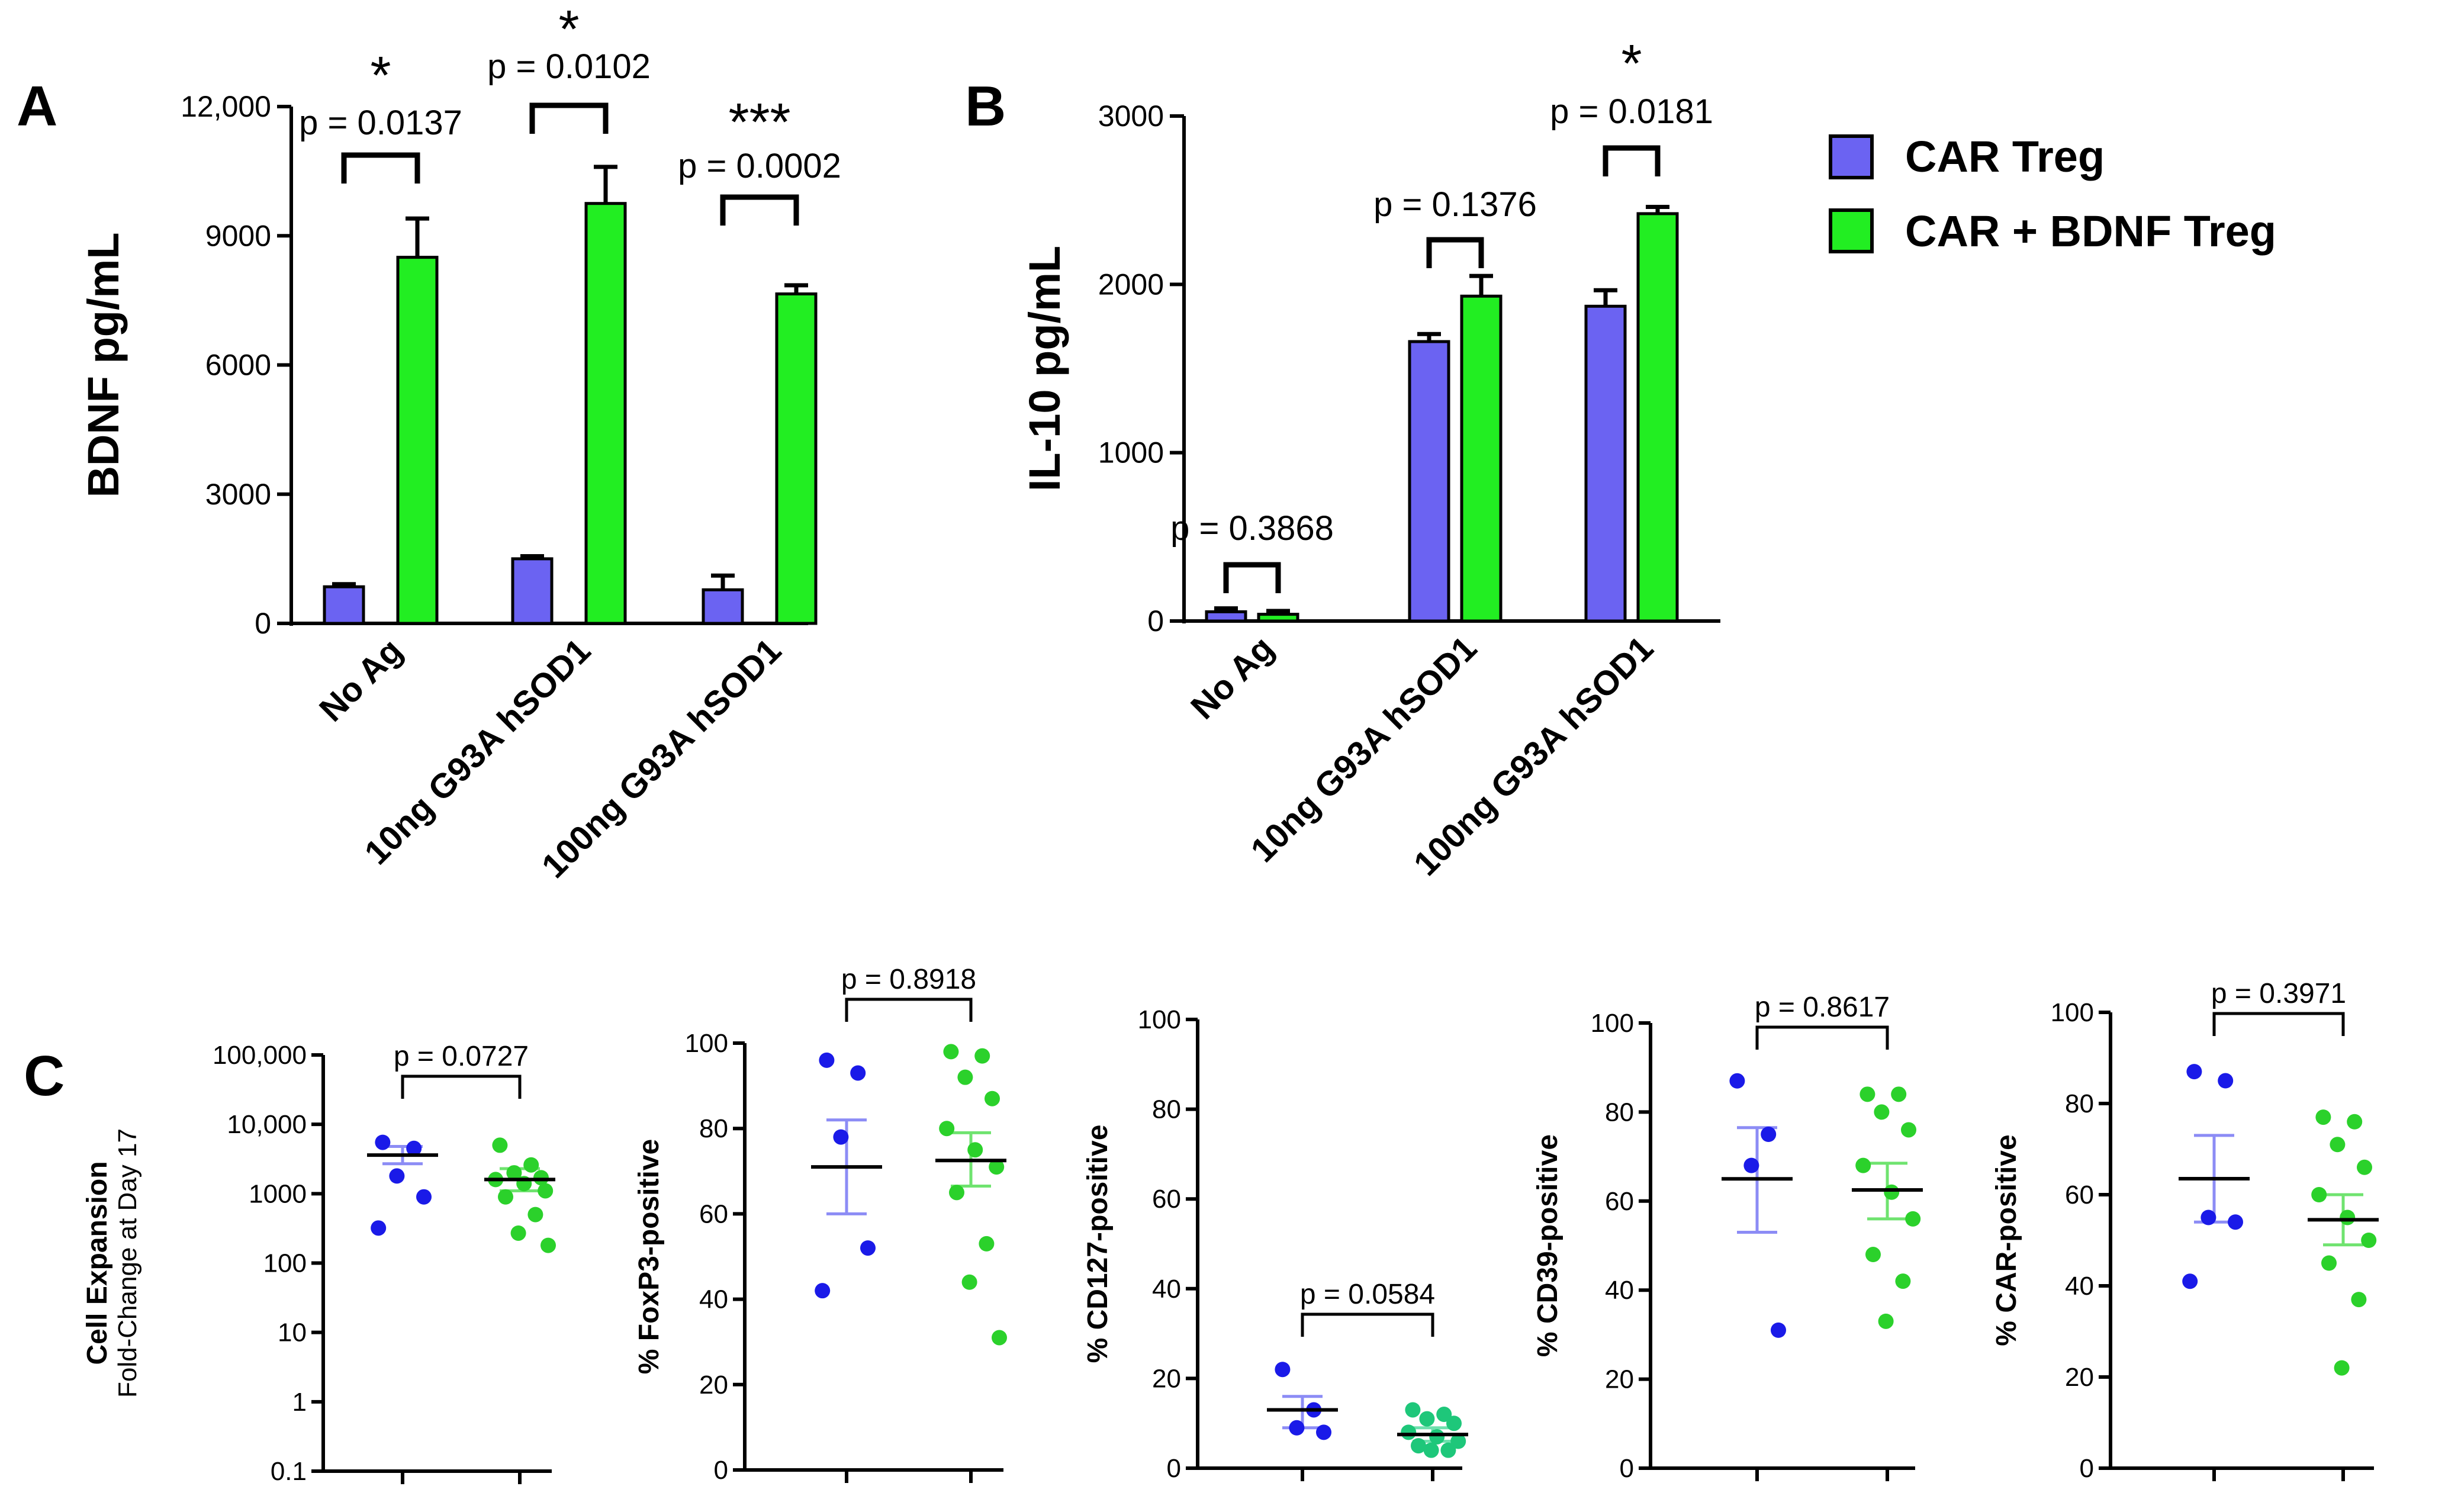  I want to click on y-tick-label: 1, so click(299, 1402).